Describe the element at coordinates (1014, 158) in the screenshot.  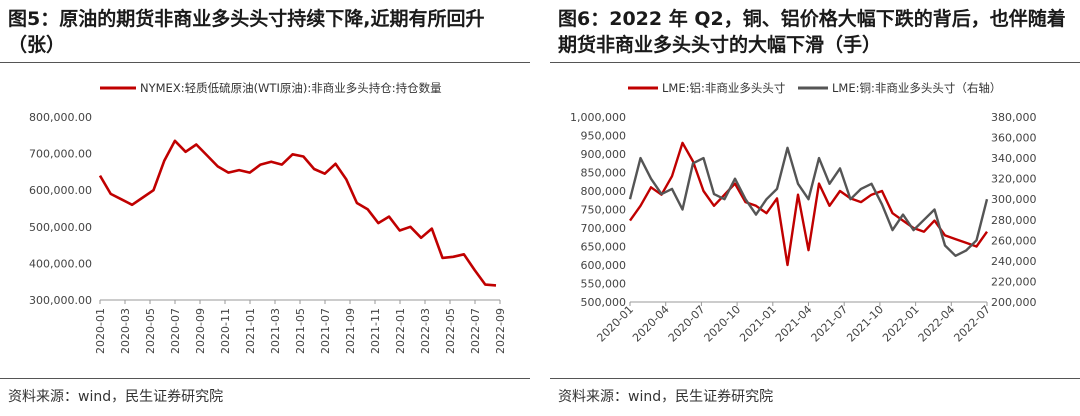
I see `y-right-tick-label: 340,000` at that location.